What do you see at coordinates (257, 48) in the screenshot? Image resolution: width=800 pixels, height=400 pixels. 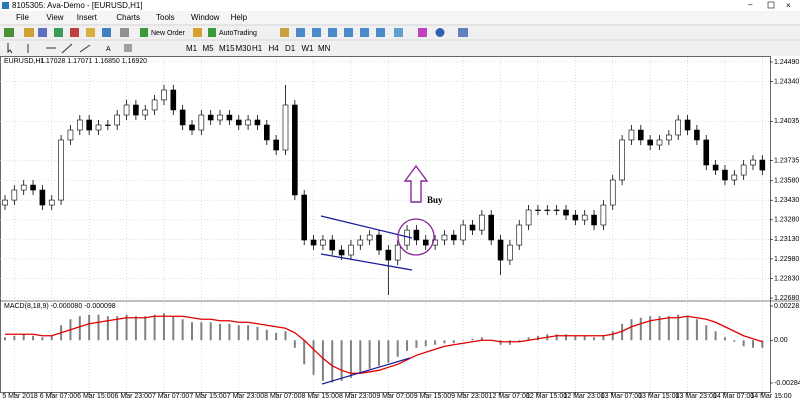 I see `timeframe-button: H1` at bounding box center [257, 48].